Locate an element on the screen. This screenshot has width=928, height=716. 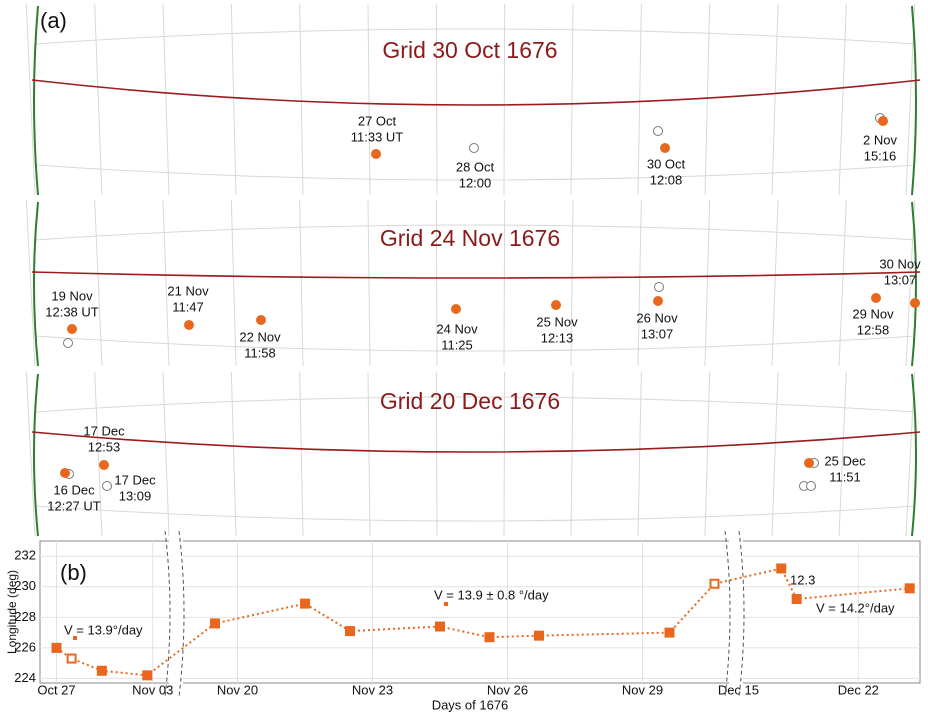
annotation-marker is located at coordinates (446, 604).